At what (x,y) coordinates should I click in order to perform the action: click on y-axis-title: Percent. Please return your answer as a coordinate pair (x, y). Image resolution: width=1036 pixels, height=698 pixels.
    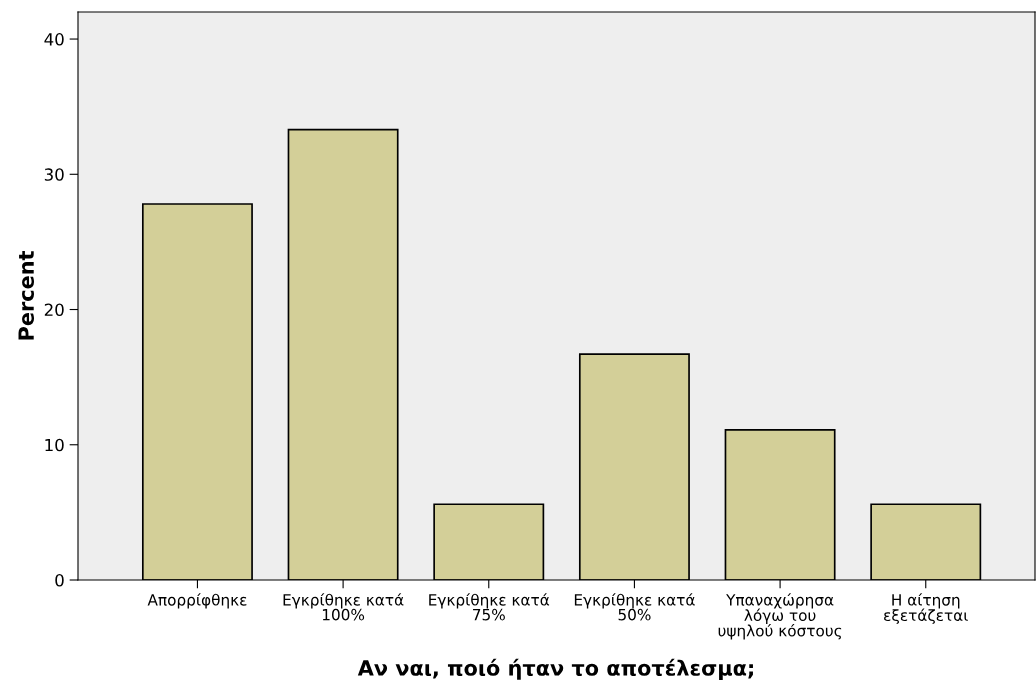
    Looking at the image, I should click on (26, 295).